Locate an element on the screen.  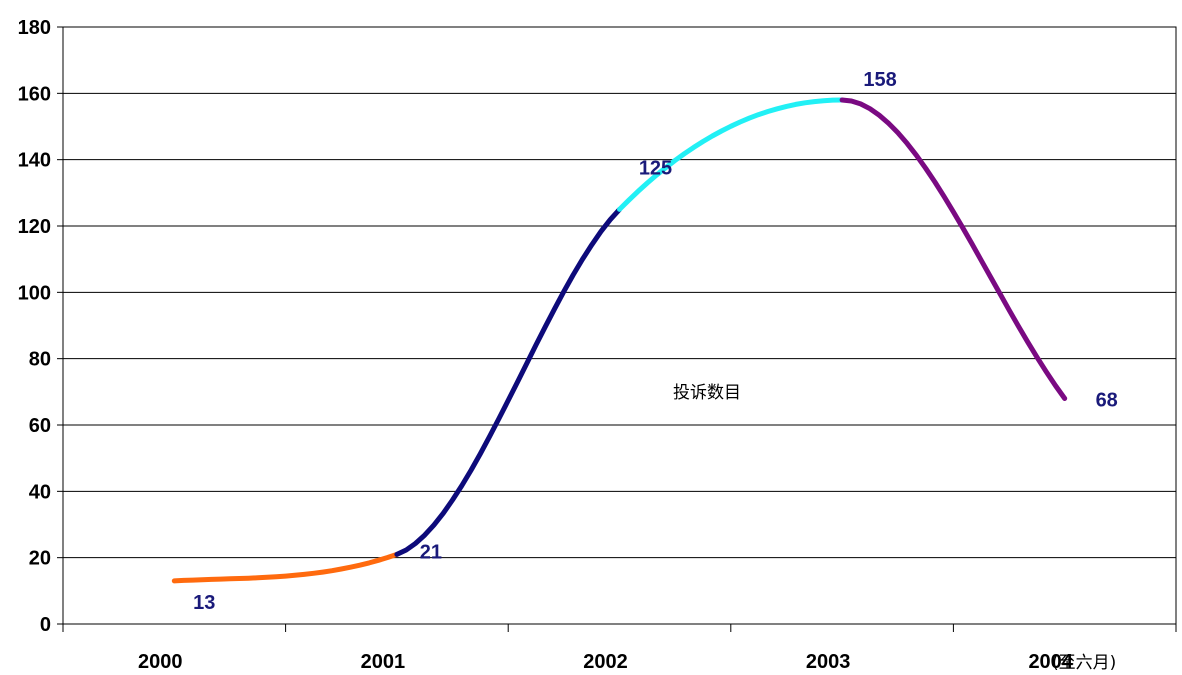
y-tick-label: 180 is located at coordinates (34, 28).